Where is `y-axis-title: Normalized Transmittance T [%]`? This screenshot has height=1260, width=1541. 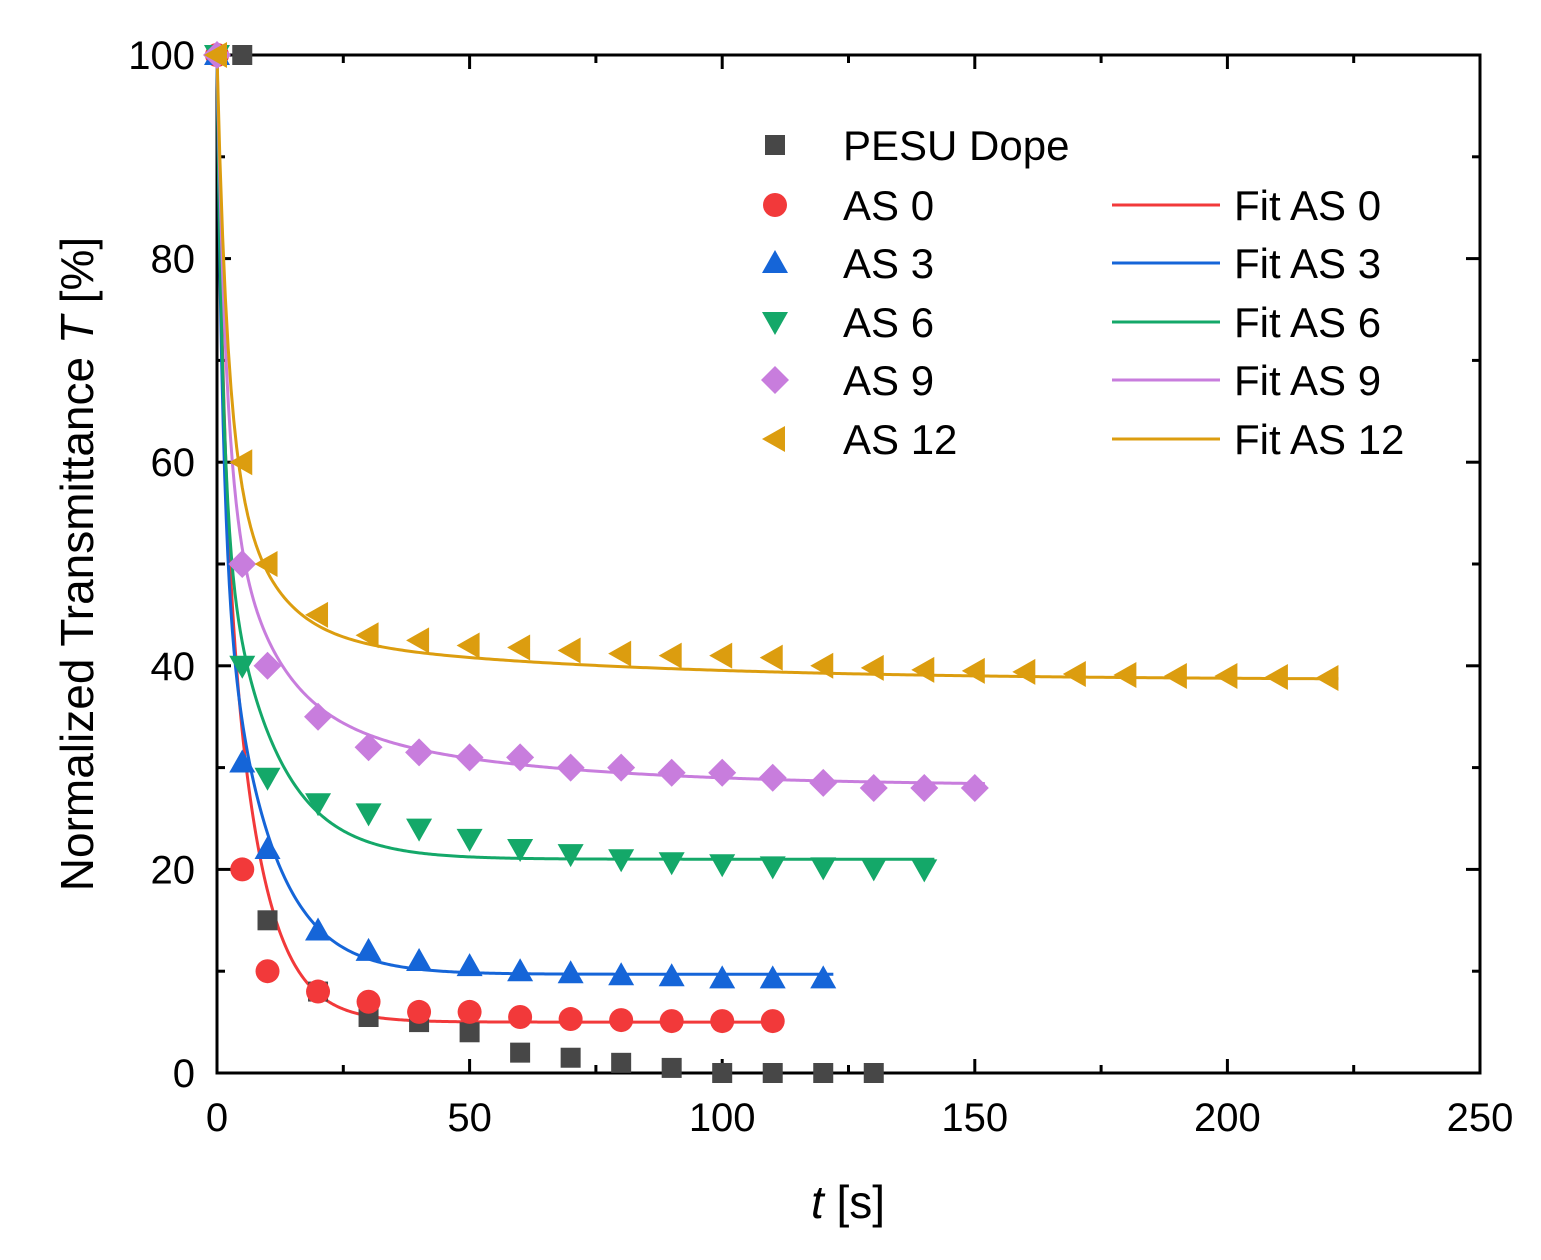 y-axis-title: Normalized Transmittance T [%] is located at coordinates (77, 564).